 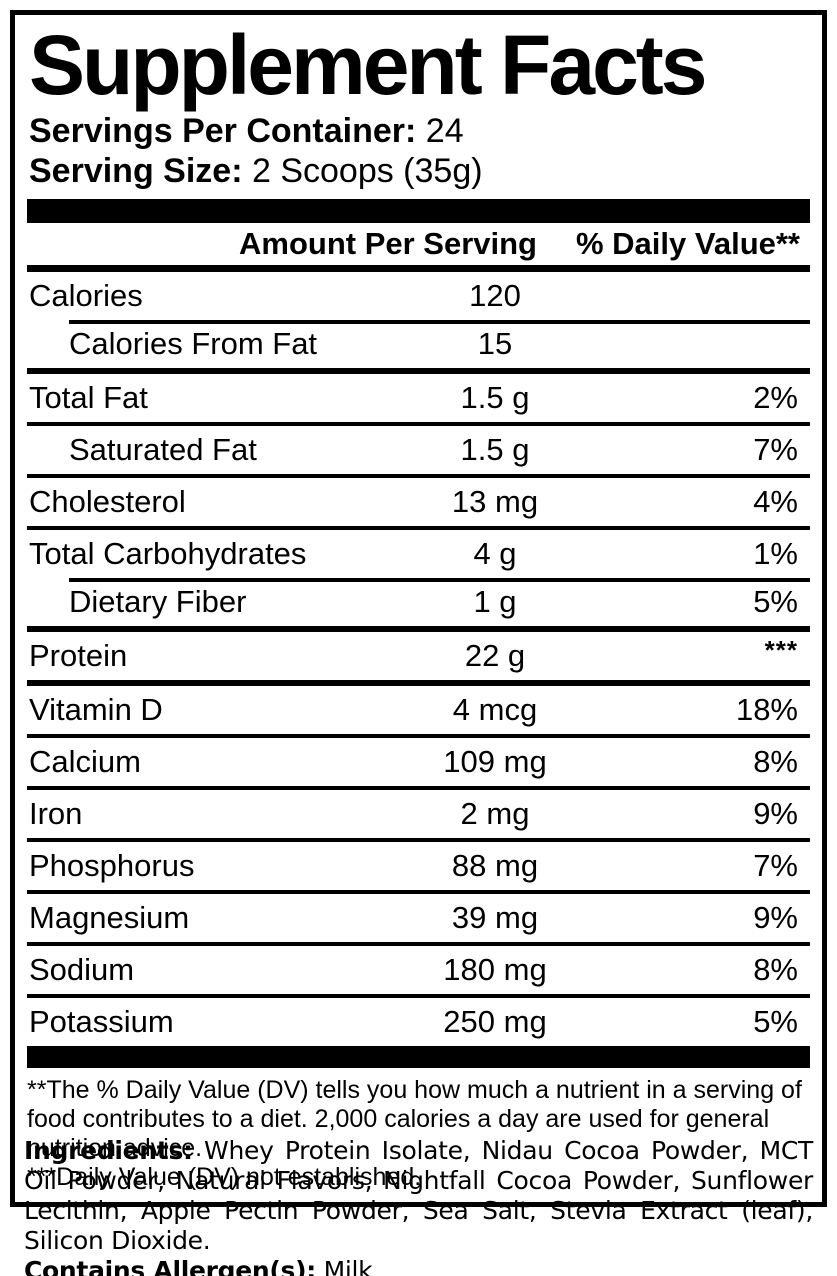 I want to click on nutrient-amount: 13 mg, so click(x=495, y=501).